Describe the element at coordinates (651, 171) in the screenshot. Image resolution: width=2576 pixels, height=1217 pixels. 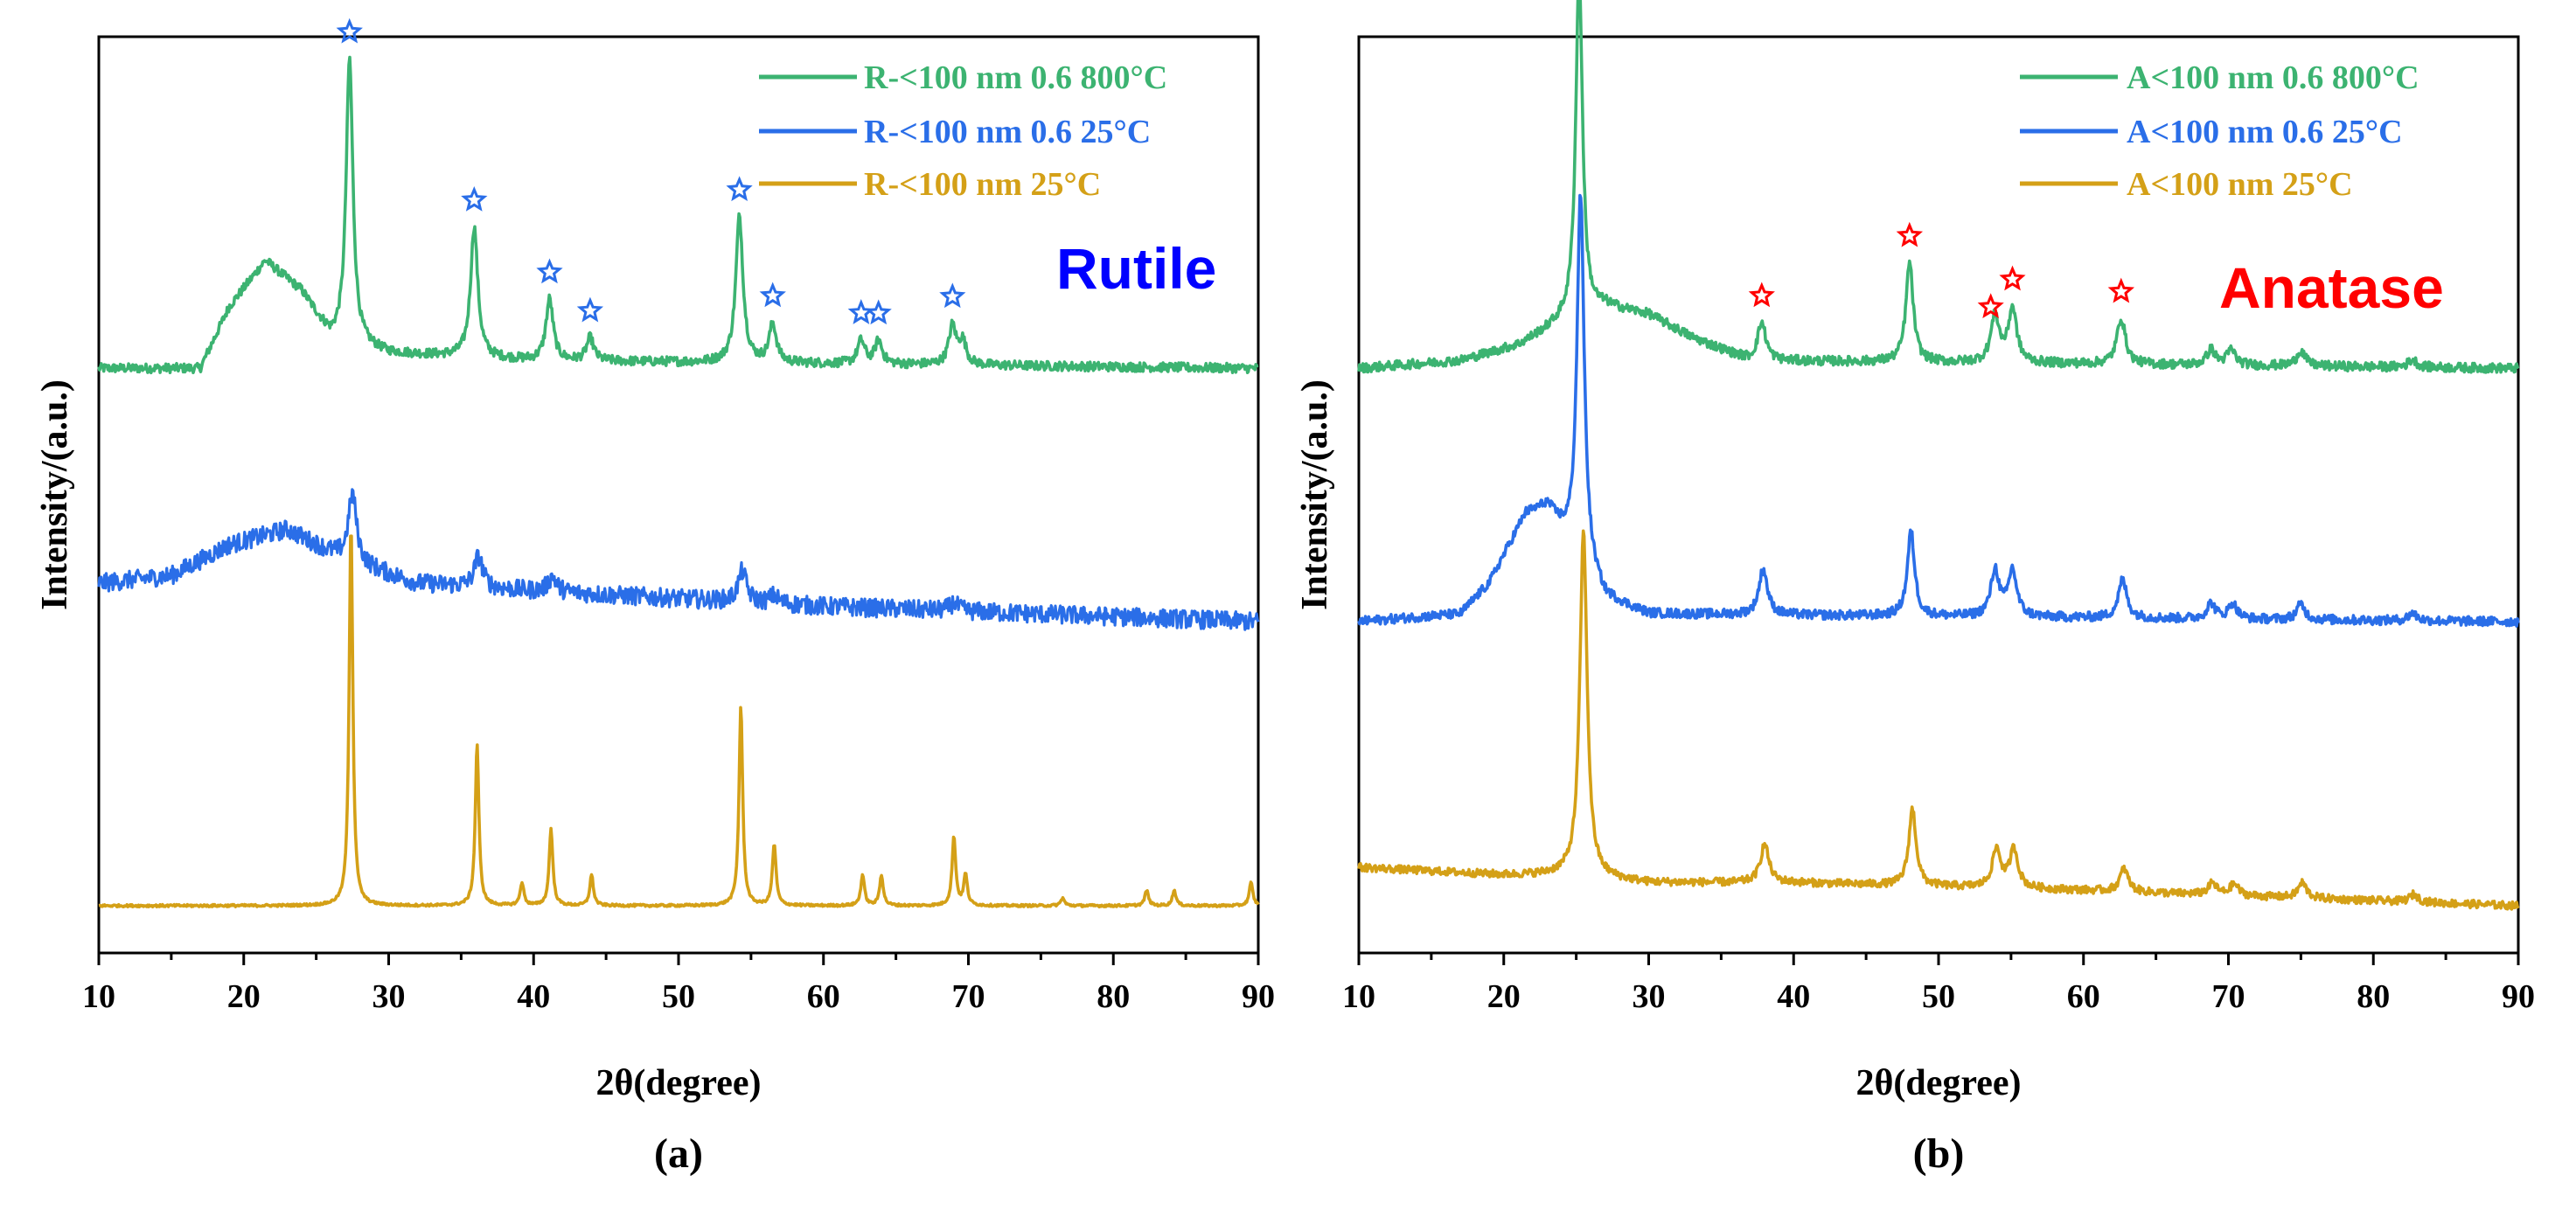
I see `peak-markers-a` at that location.